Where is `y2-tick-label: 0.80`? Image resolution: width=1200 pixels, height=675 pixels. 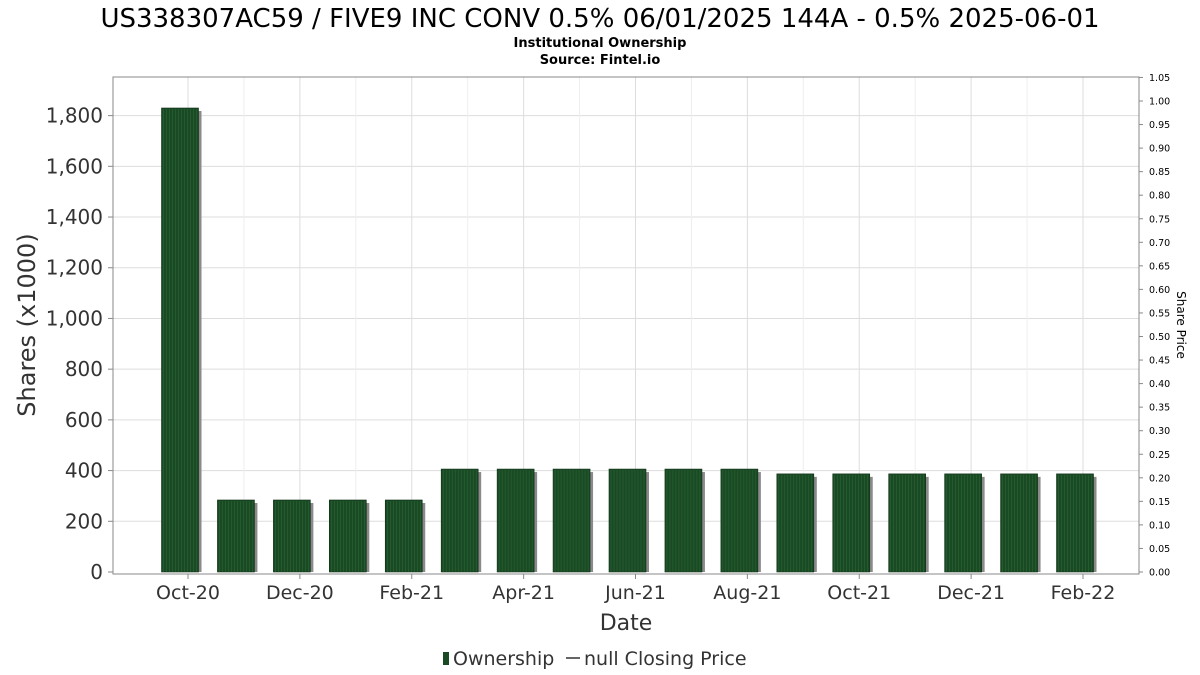 y2-tick-label: 0.80 is located at coordinates (1159, 196).